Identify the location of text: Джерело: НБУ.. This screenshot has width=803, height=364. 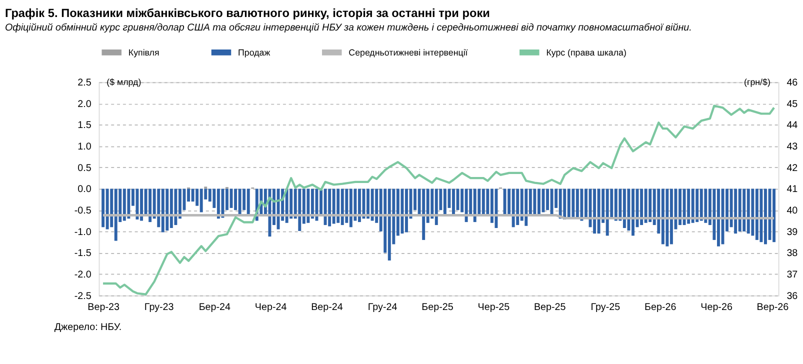
(88, 327).